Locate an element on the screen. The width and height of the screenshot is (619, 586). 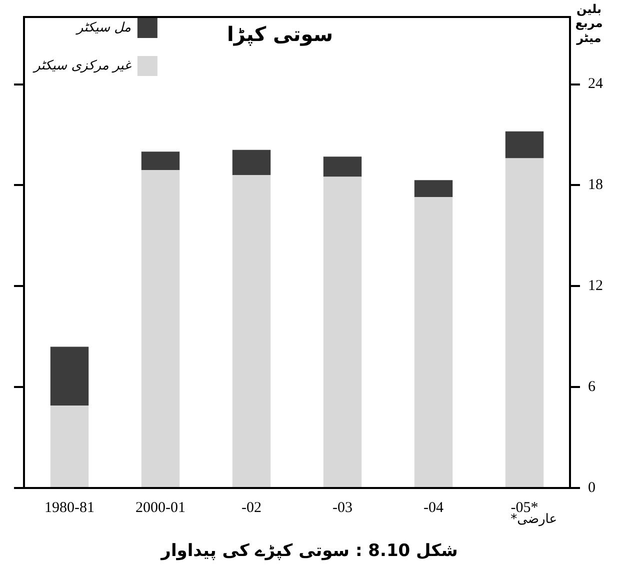
x-tick-label: -02 is located at coordinates (252, 508).